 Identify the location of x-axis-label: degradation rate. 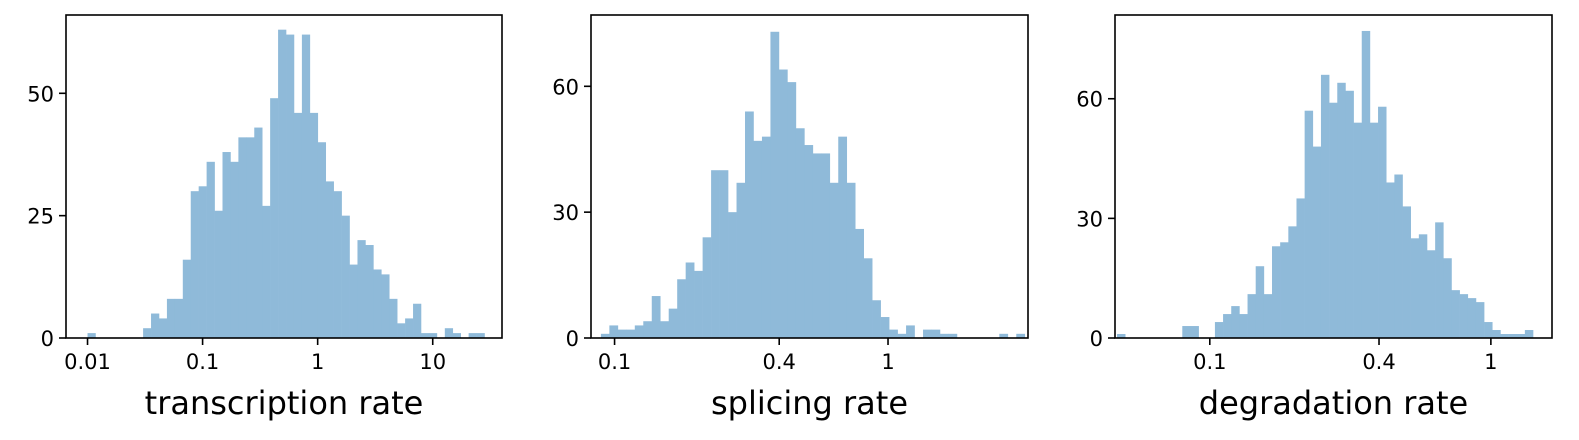
(1333, 403).